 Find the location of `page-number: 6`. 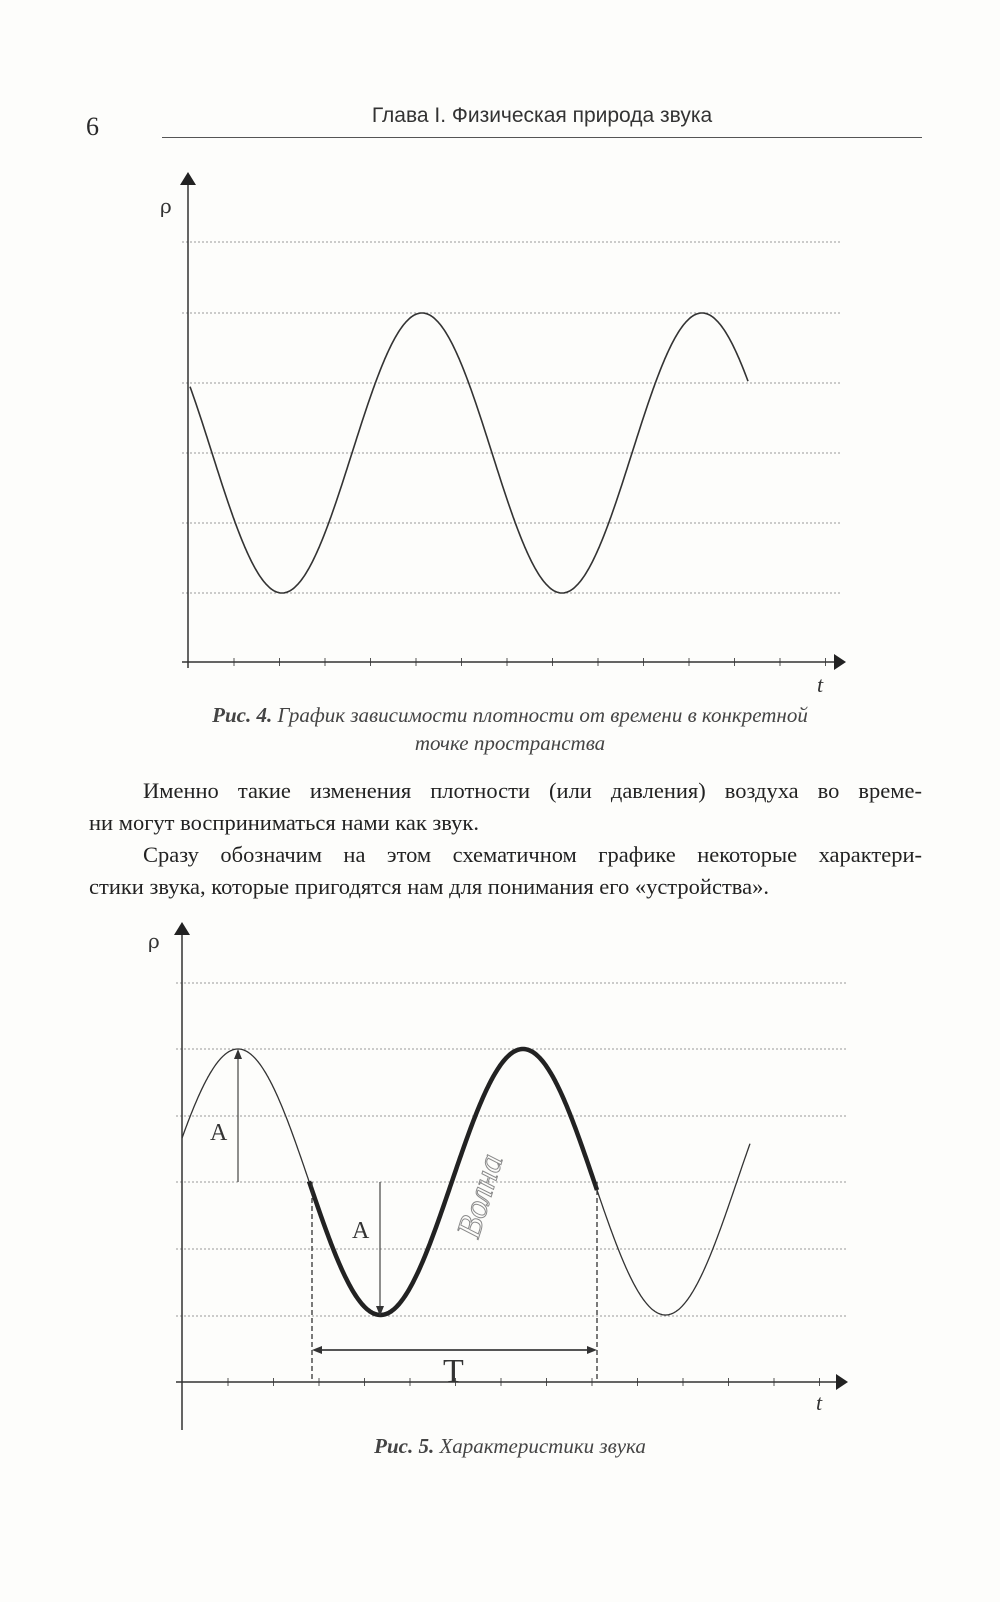

page-number: 6 is located at coordinates (92, 126).